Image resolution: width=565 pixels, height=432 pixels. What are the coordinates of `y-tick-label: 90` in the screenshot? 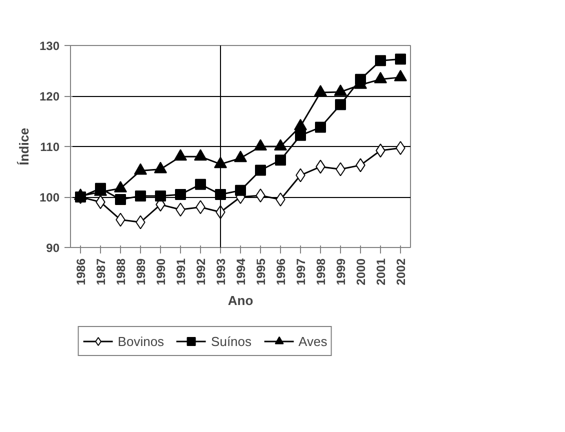 It's located at (53, 248).